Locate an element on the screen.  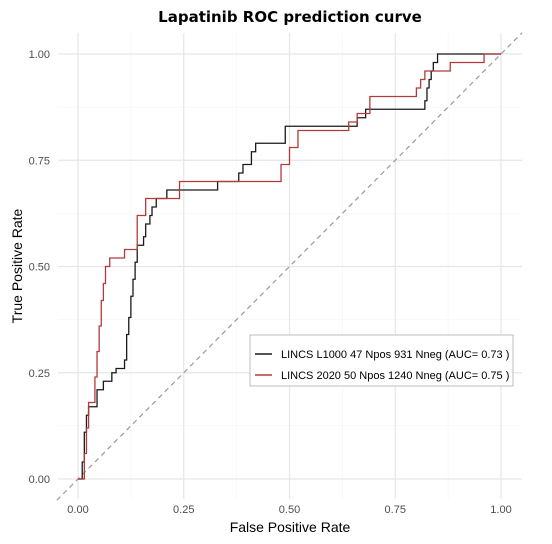
y-tick-label: 1.00 is located at coordinates (39, 55).